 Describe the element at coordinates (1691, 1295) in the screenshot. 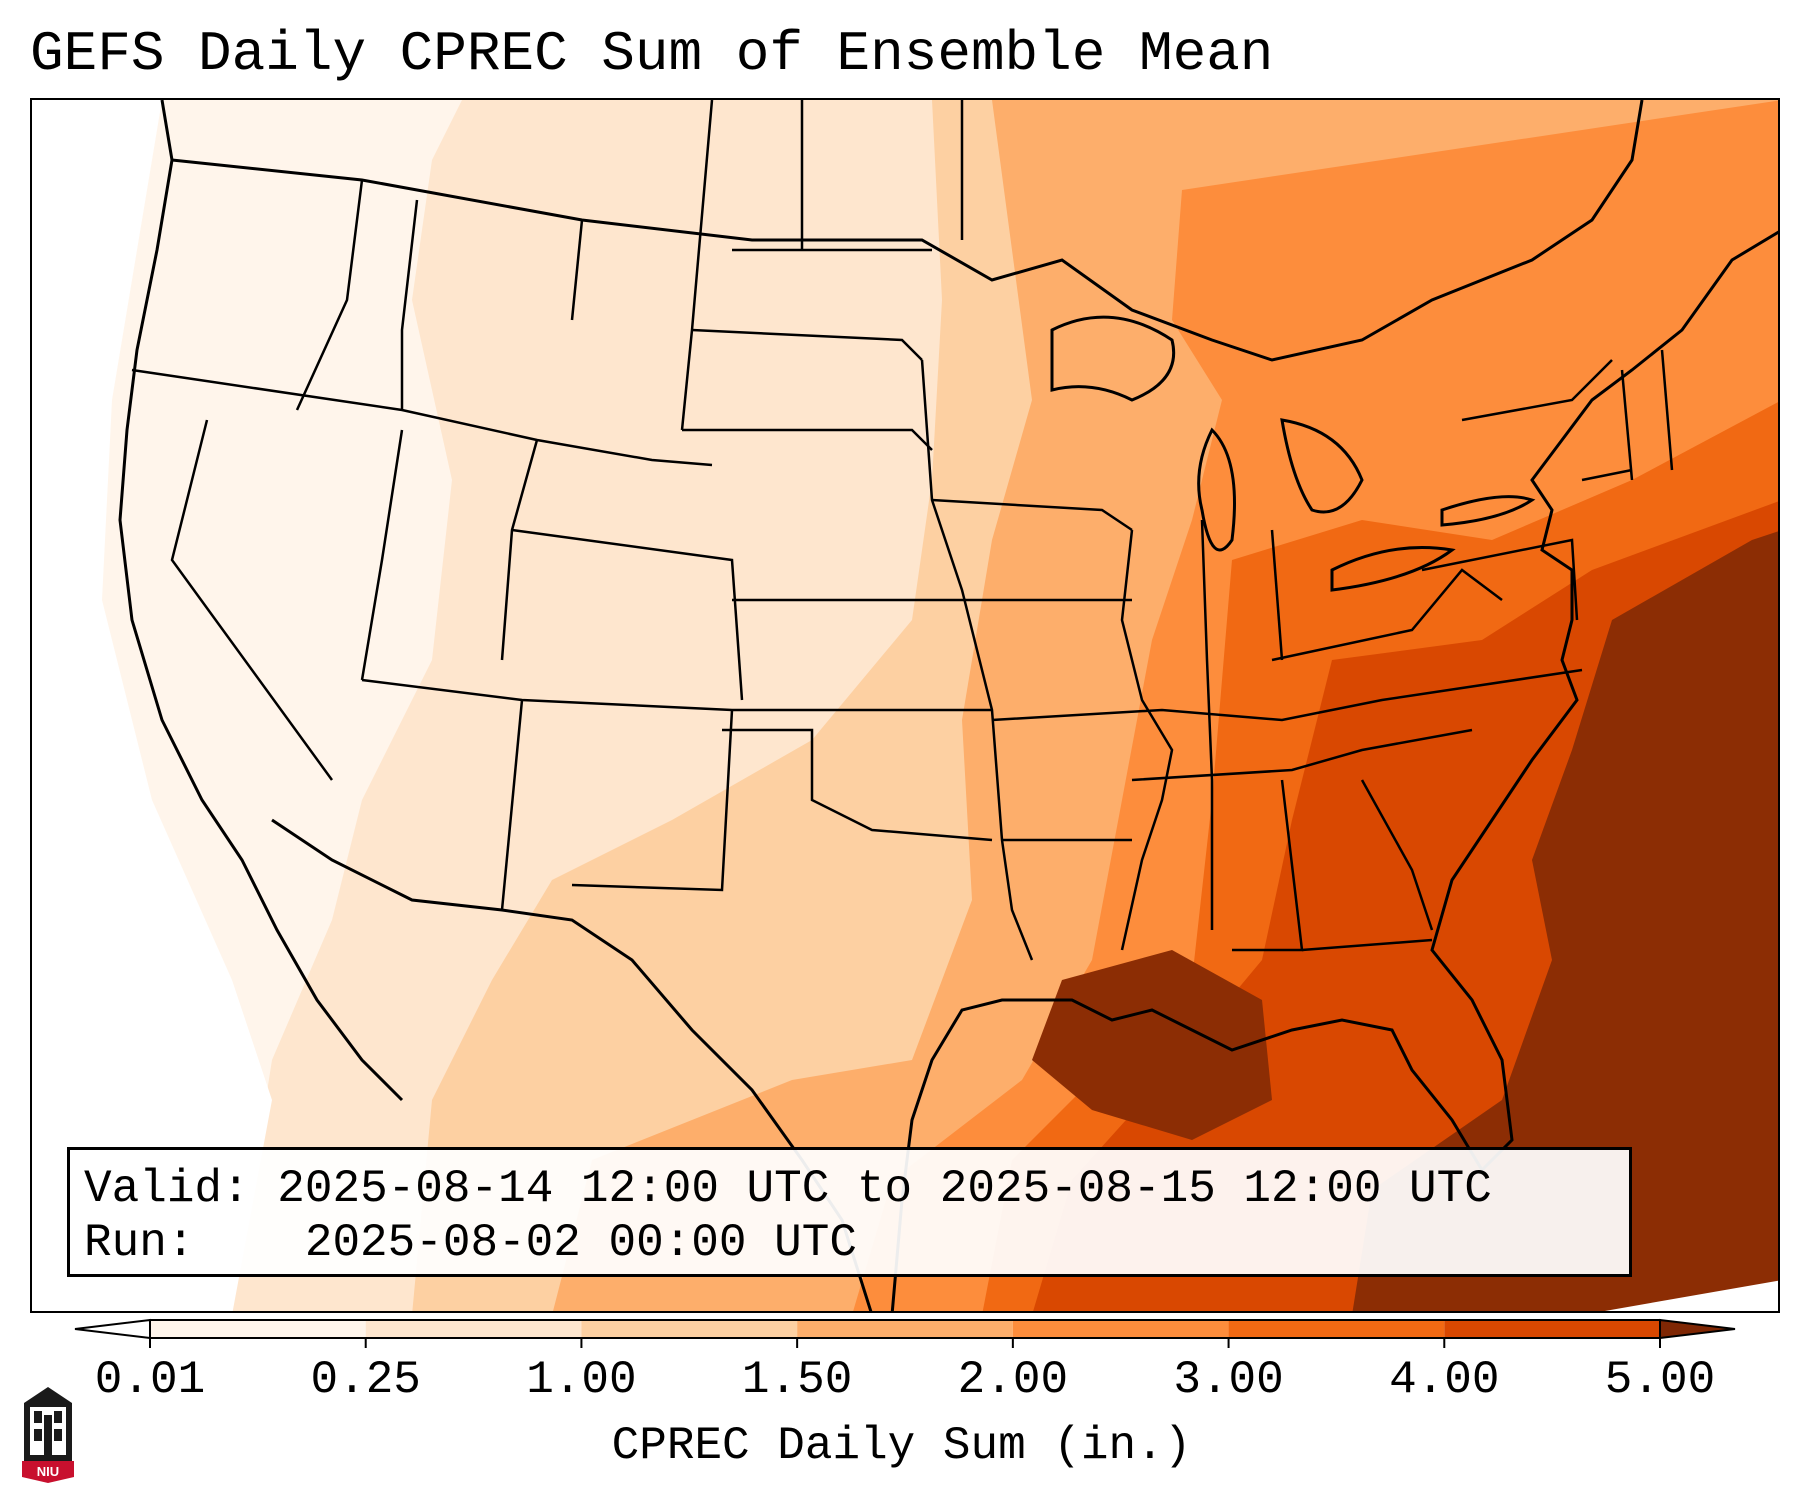

I see `projection-edge-bottom` at that location.